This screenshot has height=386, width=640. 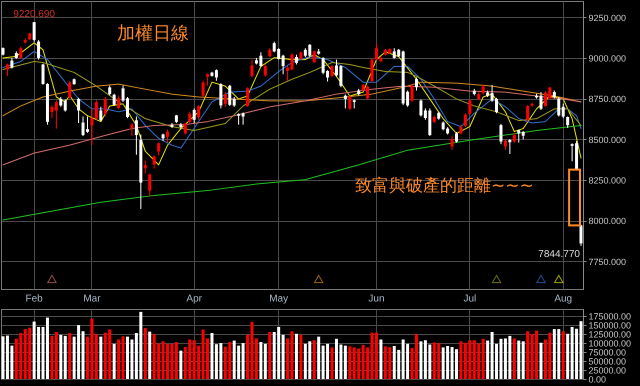 What do you see at coordinates (607, 361) in the screenshot?
I see `y-tick-label: 50000.00` at bounding box center [607, 361].